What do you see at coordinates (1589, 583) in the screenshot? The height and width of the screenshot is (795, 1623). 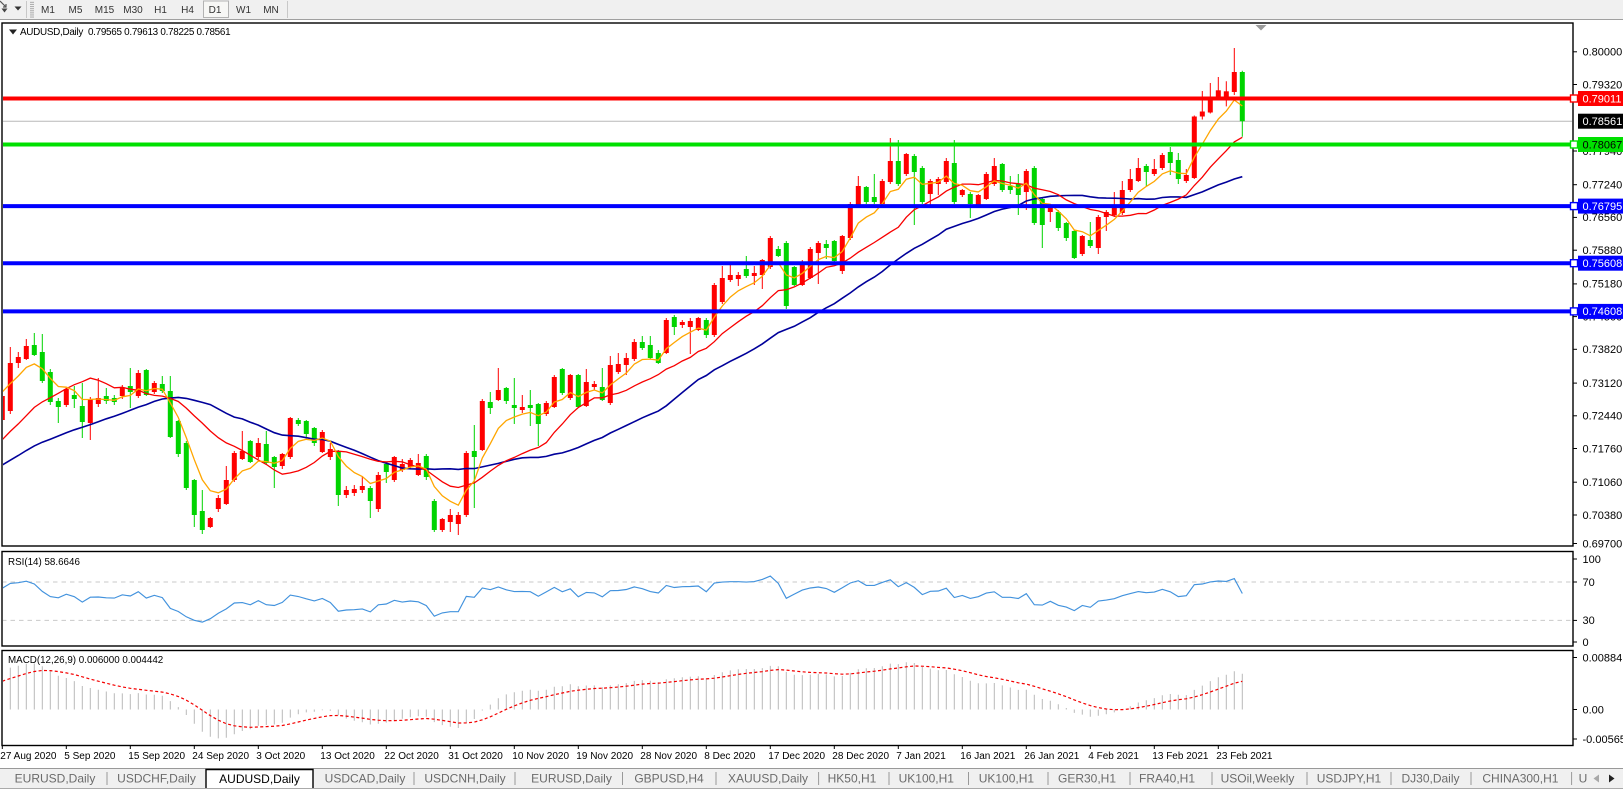 I see `svg-text: 70` at bounding box center [1589, 583].